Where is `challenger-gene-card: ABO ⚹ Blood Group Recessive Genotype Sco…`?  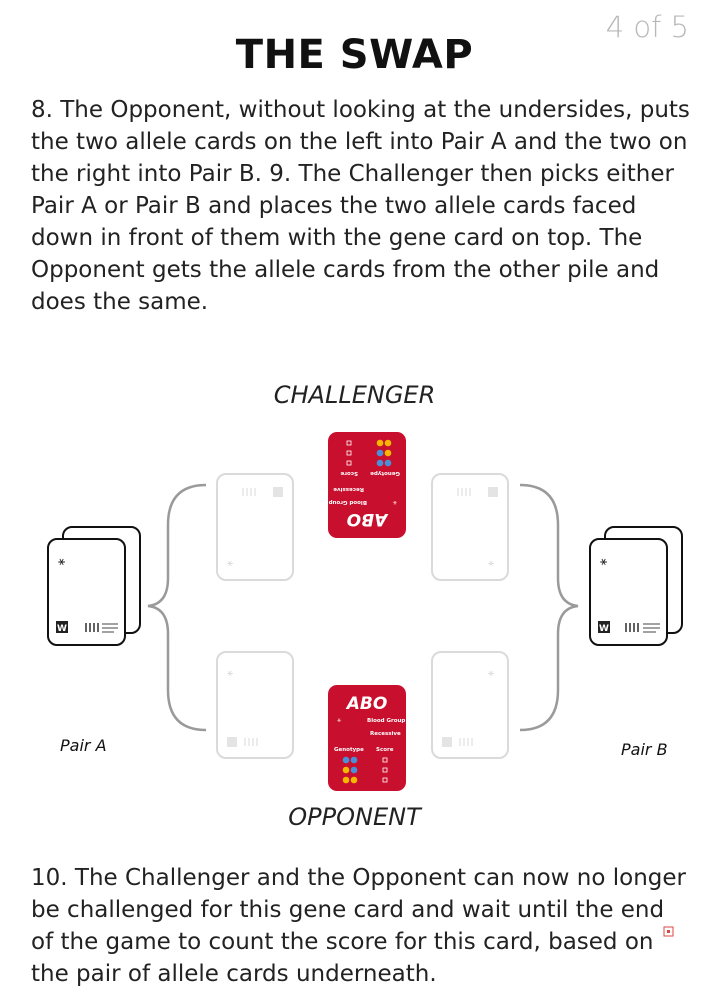 challenger-gene-card: ABO ⚹ Blood Group Recessive Genotype Sco… is located at coordinates (367, 485).